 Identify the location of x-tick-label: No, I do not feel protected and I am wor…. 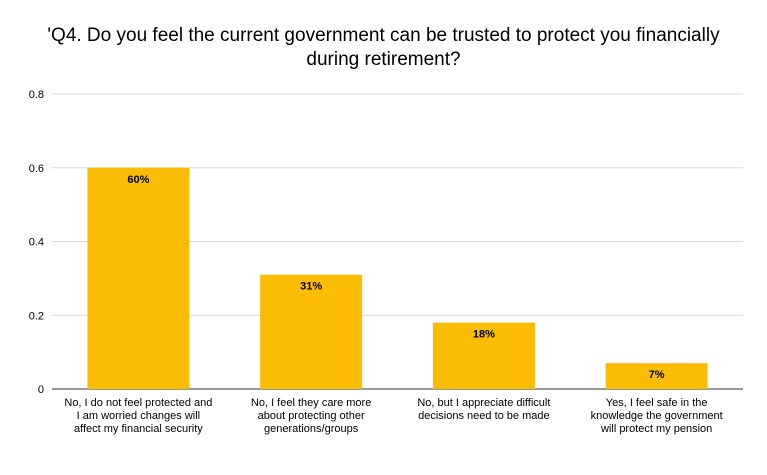
(138, 416).